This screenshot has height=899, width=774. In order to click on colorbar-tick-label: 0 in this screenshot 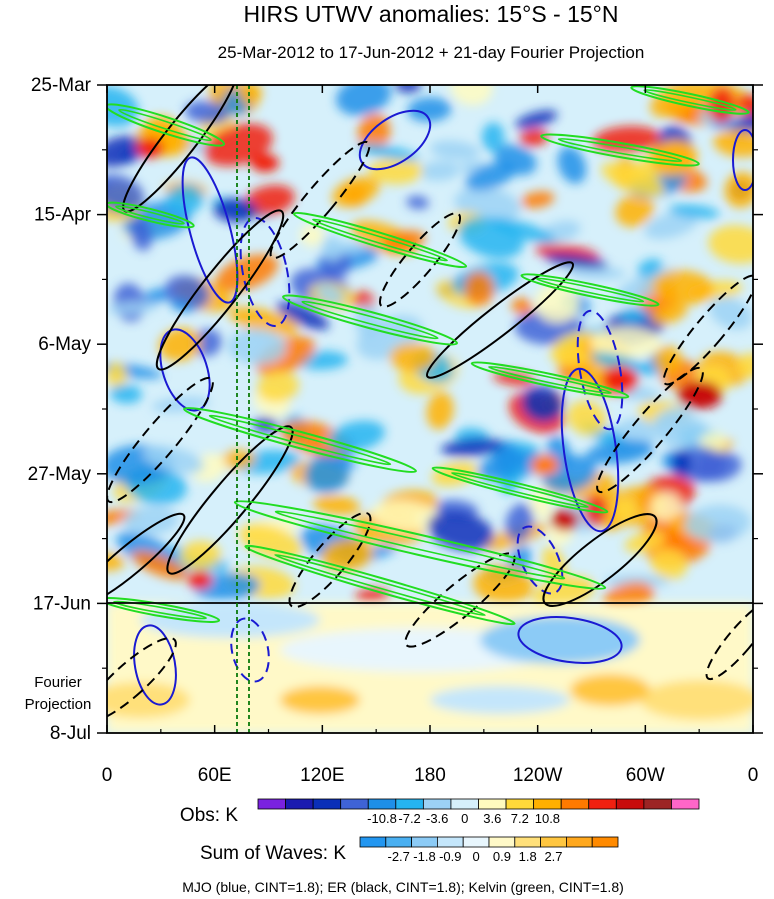, I will do `click(464, 818)`.